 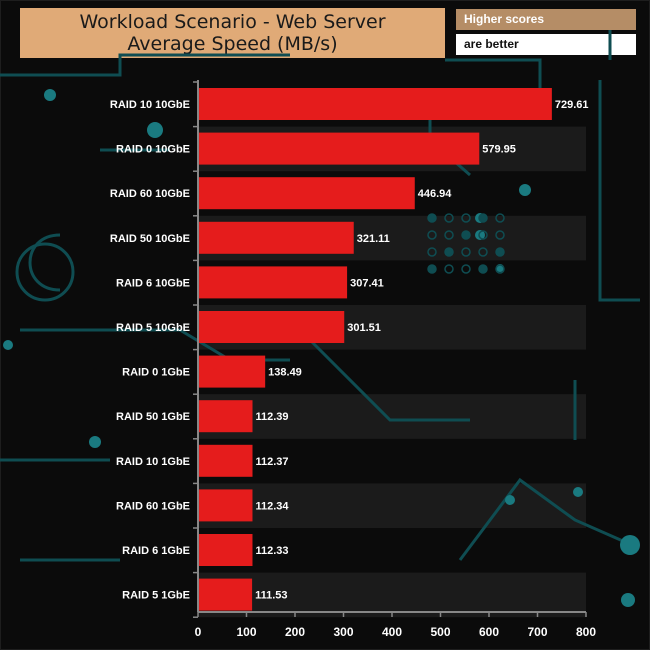 I want to click on x-tick-label: 800, so click(x=586, y=632).